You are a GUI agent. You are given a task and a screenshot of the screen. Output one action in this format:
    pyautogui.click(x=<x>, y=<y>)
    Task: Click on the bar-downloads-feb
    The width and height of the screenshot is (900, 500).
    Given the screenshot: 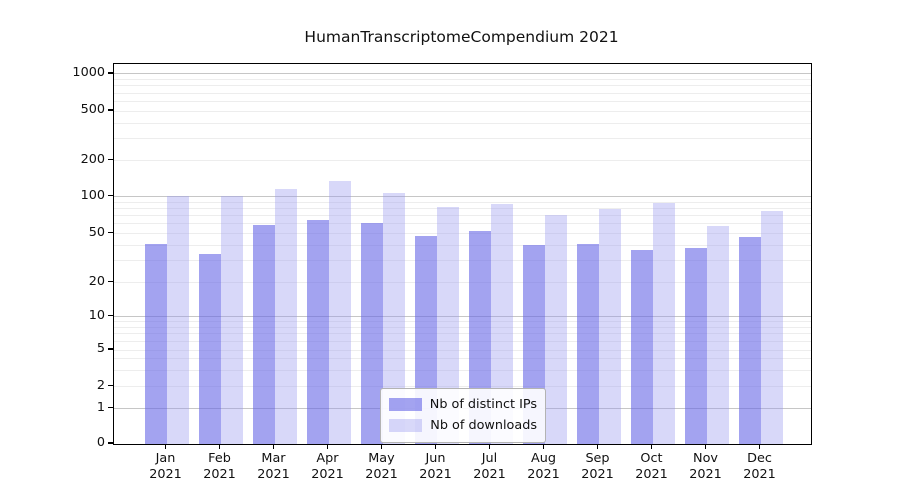 What is the action you would take?
    pyautogui.click(x=231, y=319)
    